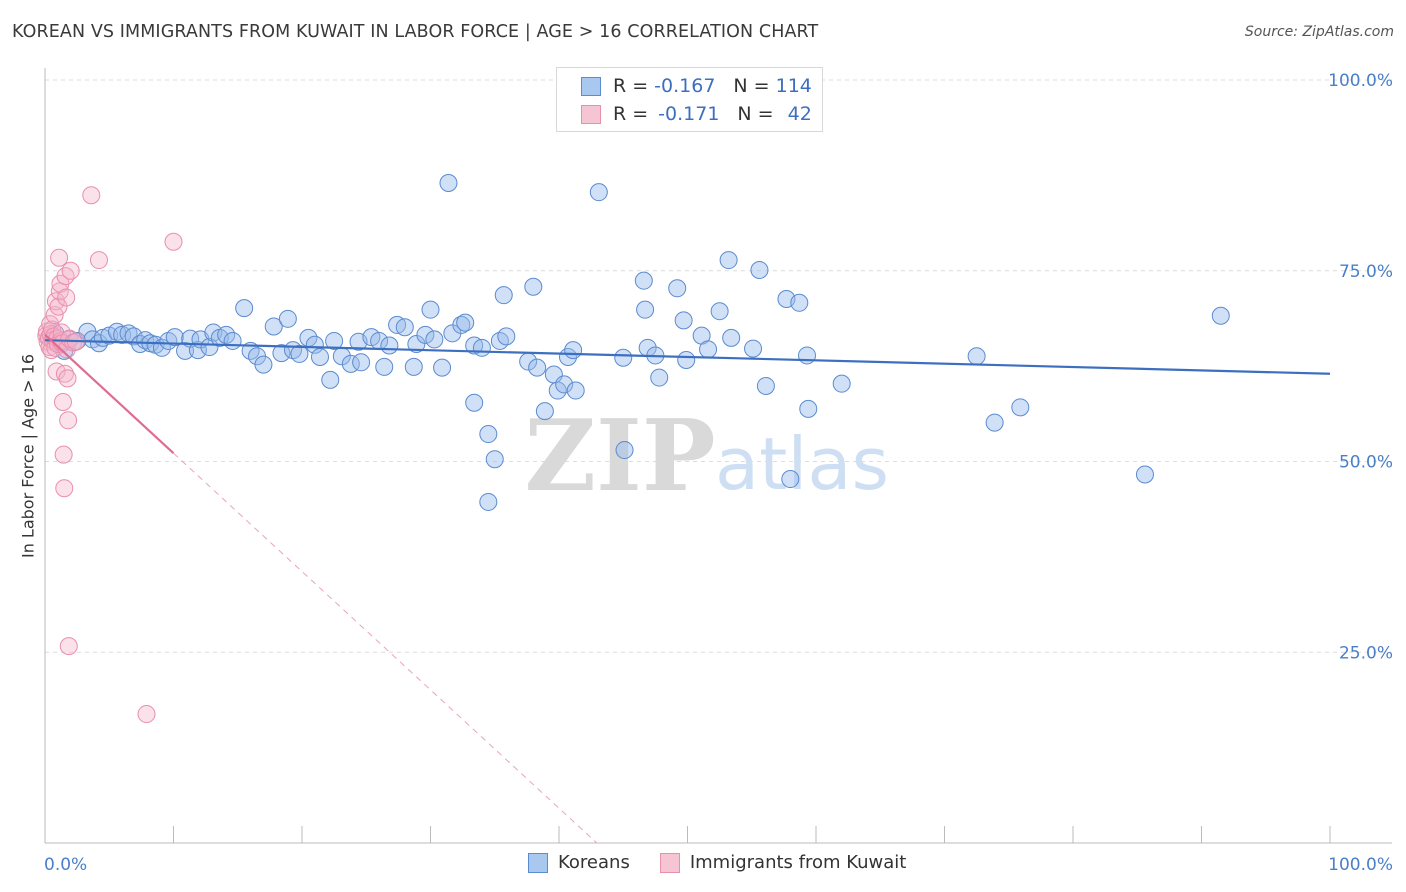 The image size is (1406, 892). What do you see at coordinates (755, 114) in the screenshot?
I see `kuwait-n-label: N =` at bounding box center [755, 114].